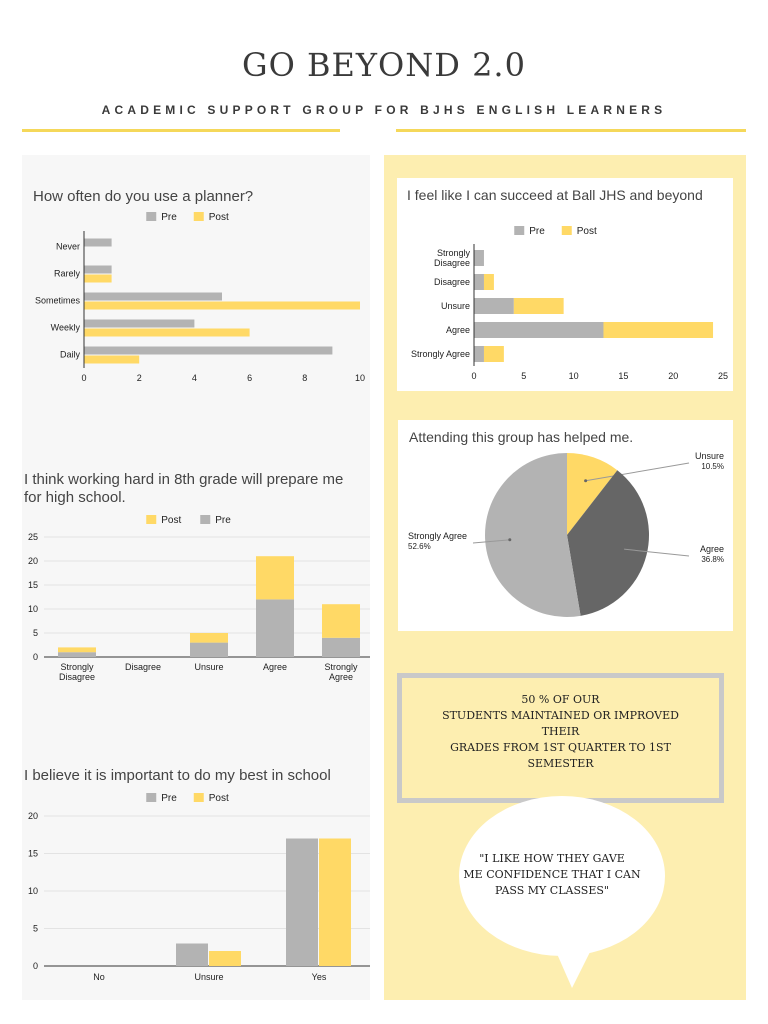  Describe the element at coordinates (673, 376) in the screenshot. I see `x-tick-label: 20` at that location.